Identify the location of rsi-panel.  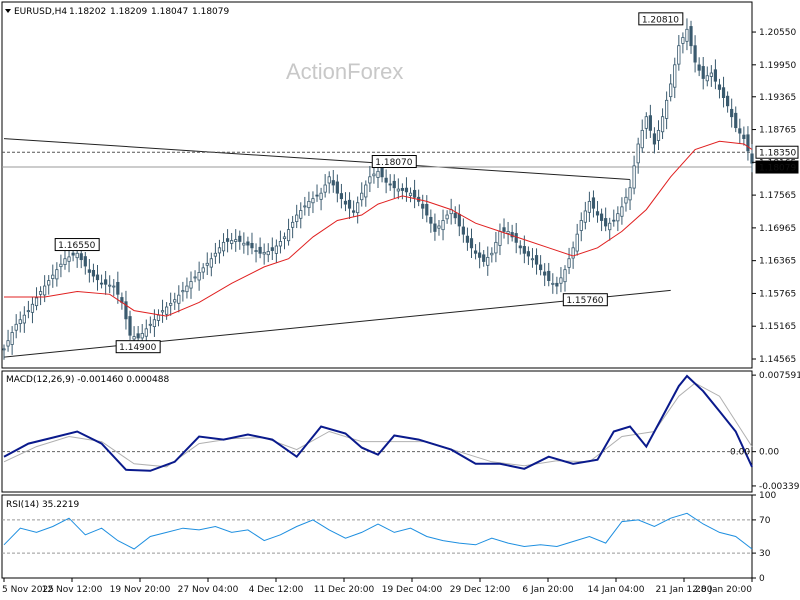
(377, 533).